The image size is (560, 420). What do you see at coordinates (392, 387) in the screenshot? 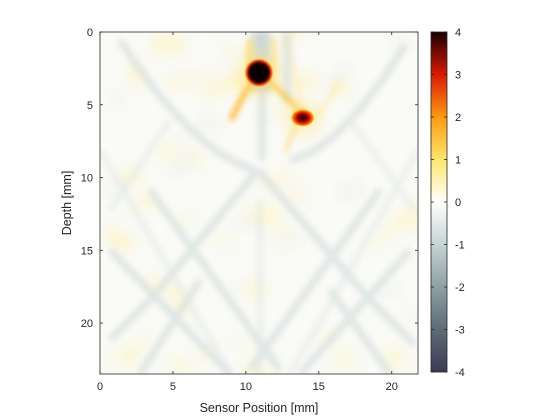
I see `x-tick-label: 20` at bounding box center [392, 387].